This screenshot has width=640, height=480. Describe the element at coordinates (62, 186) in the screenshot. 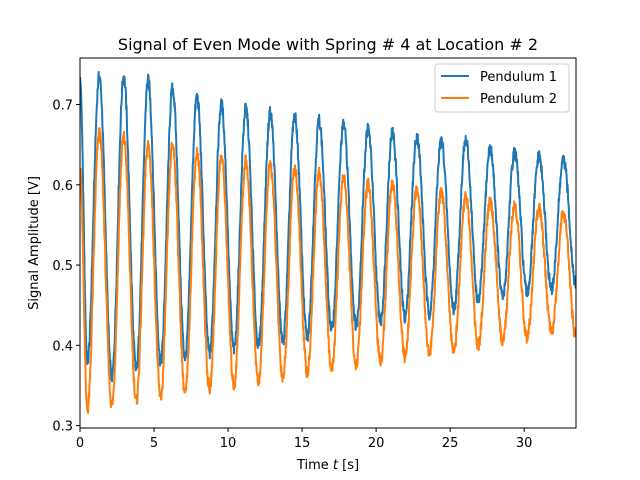

I see `y-tick-label: 0.6` at that location.